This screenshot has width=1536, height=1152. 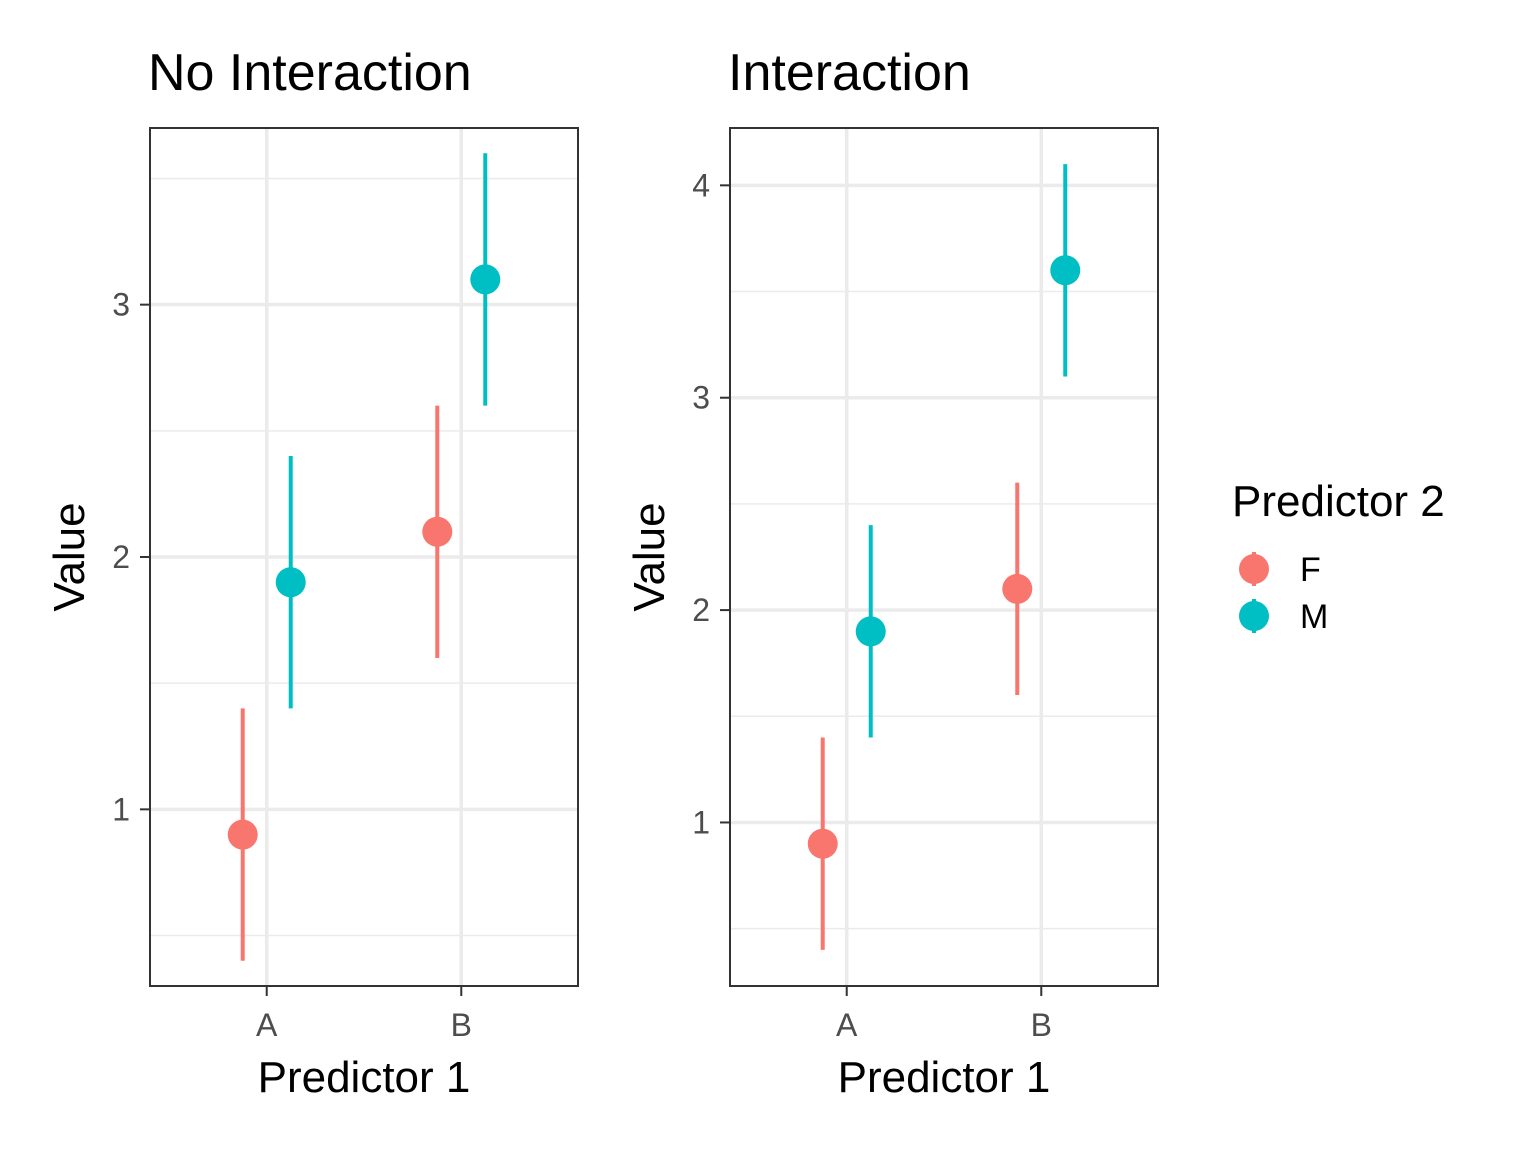 I want to click on legend-label: M, so click(x=1314, y=617).